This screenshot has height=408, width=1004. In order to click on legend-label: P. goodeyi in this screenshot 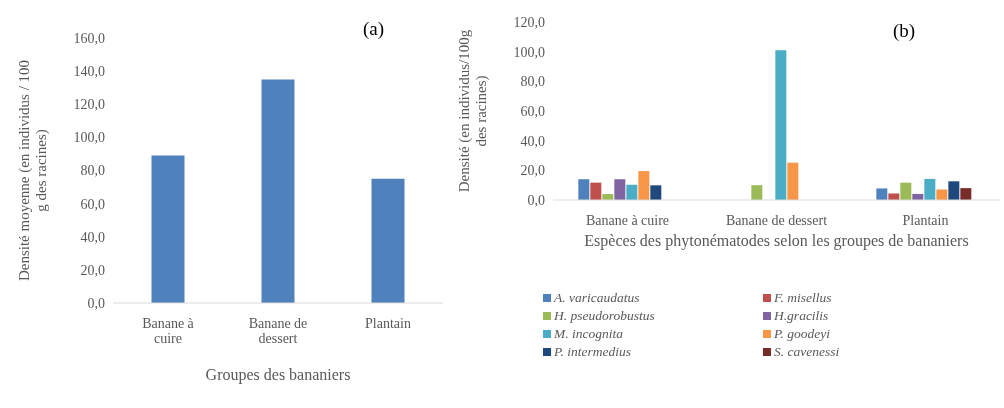, I will do `click(802, 334)`.